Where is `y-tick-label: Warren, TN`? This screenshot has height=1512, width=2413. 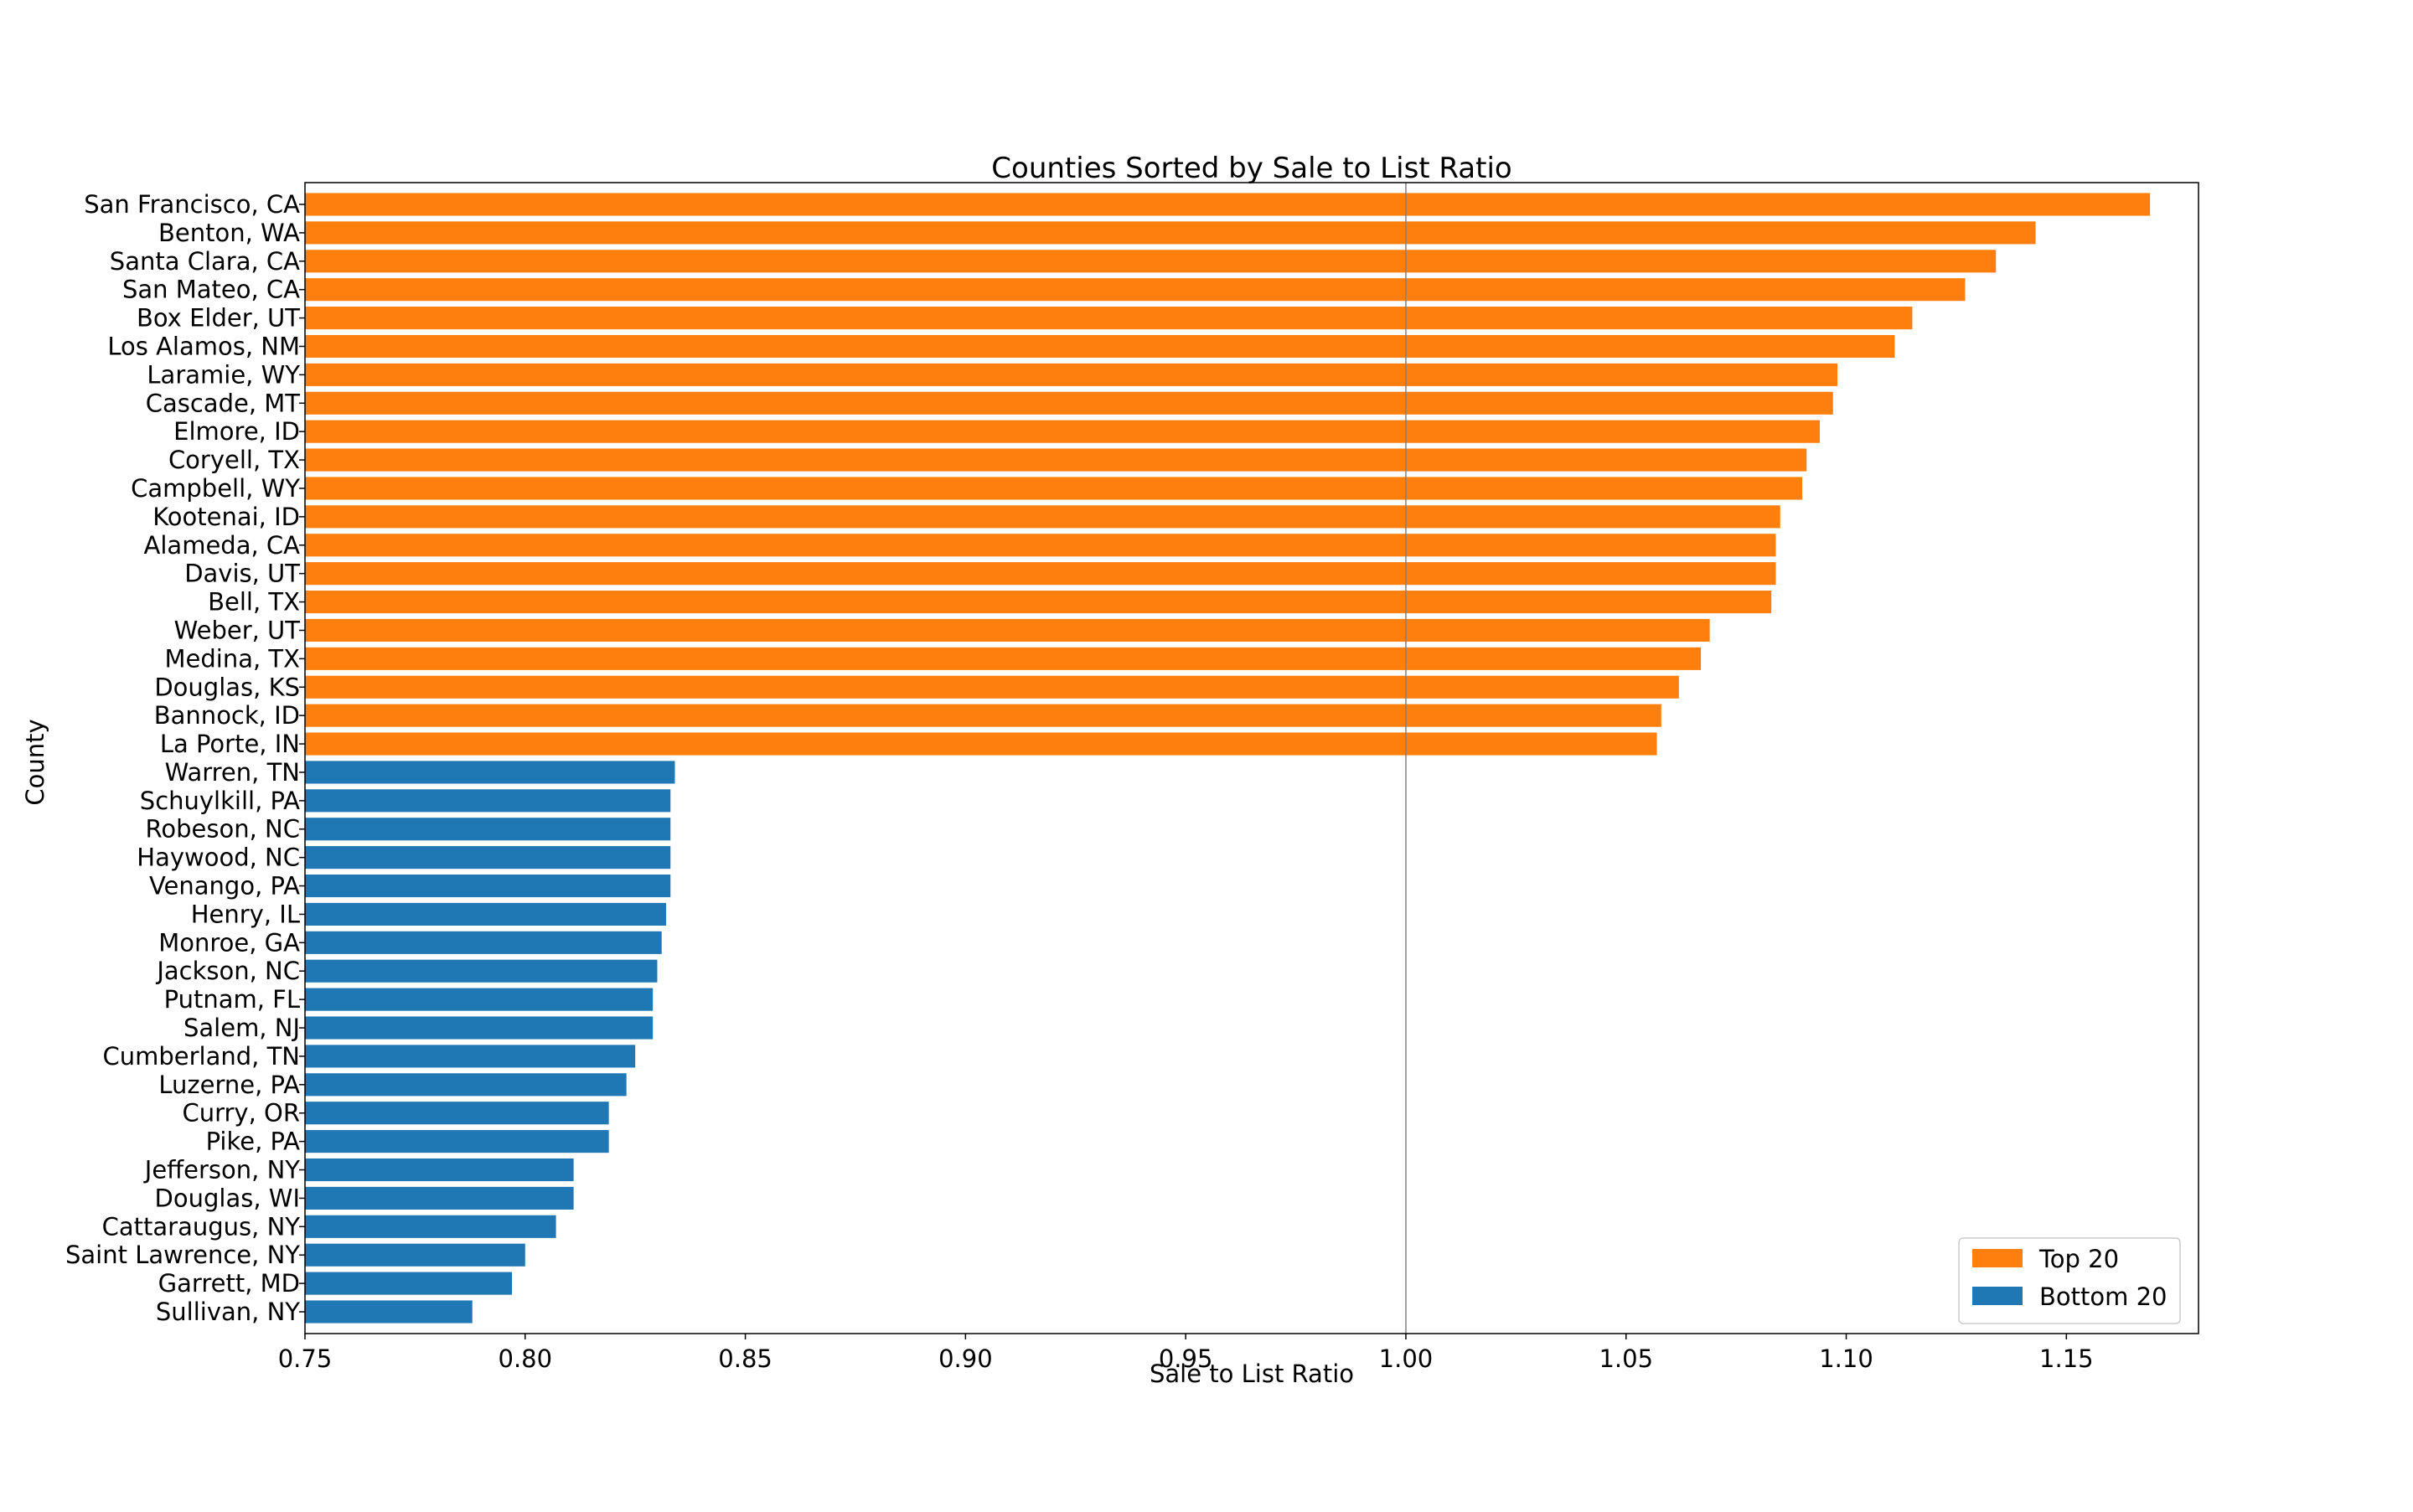
y-tick-label: Warren, TN is located at coordinates (232, 772).